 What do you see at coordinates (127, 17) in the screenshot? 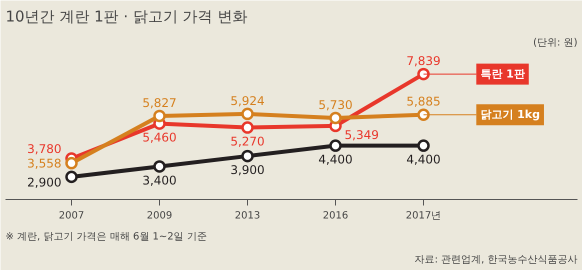
I see `chart-title: 10년간 계란 1판 · 닭고기 가격 변화` at bounding box center [127, 17].